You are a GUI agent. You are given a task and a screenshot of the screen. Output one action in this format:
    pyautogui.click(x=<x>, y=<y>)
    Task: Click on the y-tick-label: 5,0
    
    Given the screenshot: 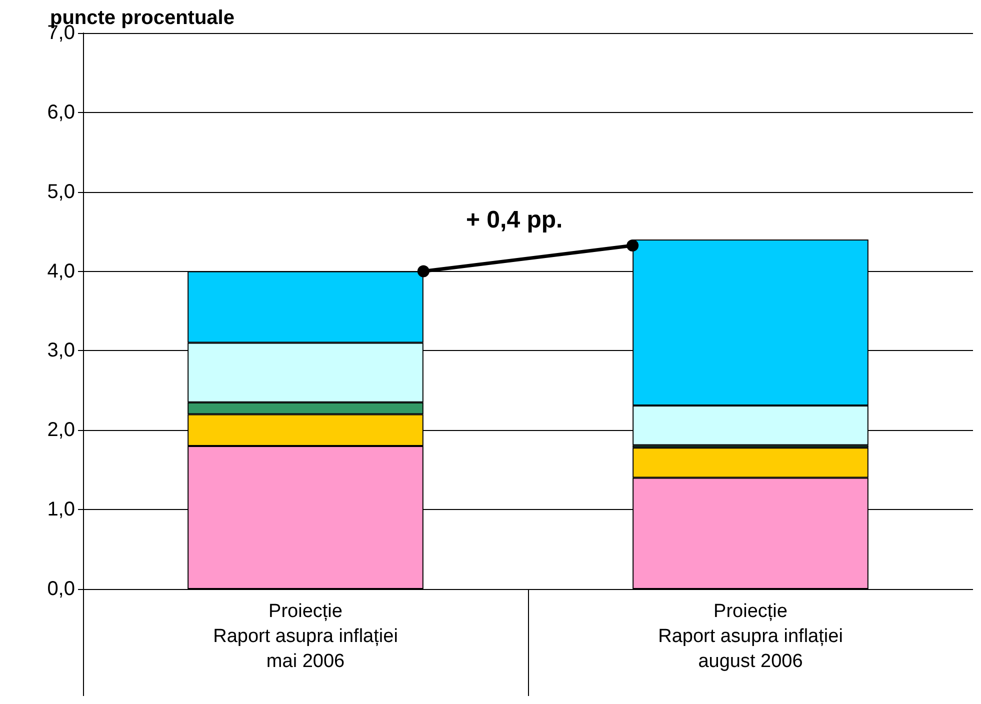 What is the action you would take?
    pyautogui.click(x=61, y=191)
    